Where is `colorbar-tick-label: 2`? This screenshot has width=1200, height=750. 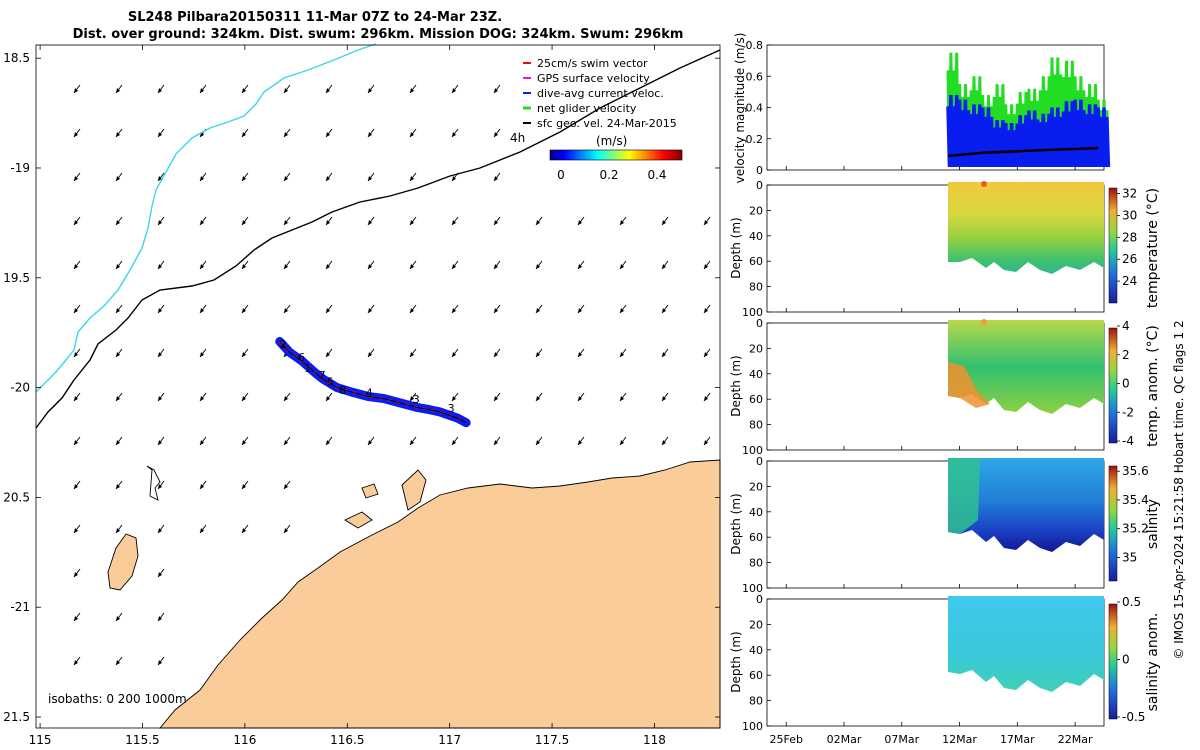
colorbar-tick-label: 2 is located at coordinates (1126, 355).